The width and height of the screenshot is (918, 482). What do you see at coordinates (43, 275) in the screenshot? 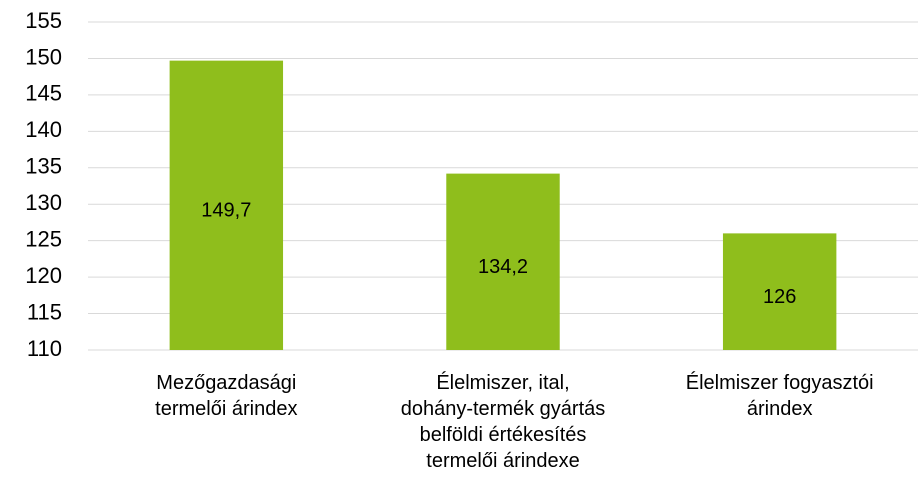
I see `y-tick-label: 120` at bounding box center [43, 275].